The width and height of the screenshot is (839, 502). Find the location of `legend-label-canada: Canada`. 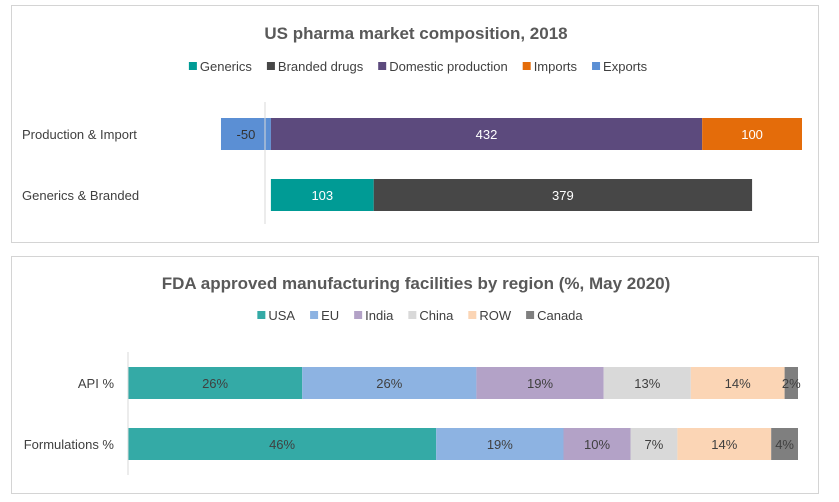

legend-label-canada: Canada is located at coordinates (560, 315).